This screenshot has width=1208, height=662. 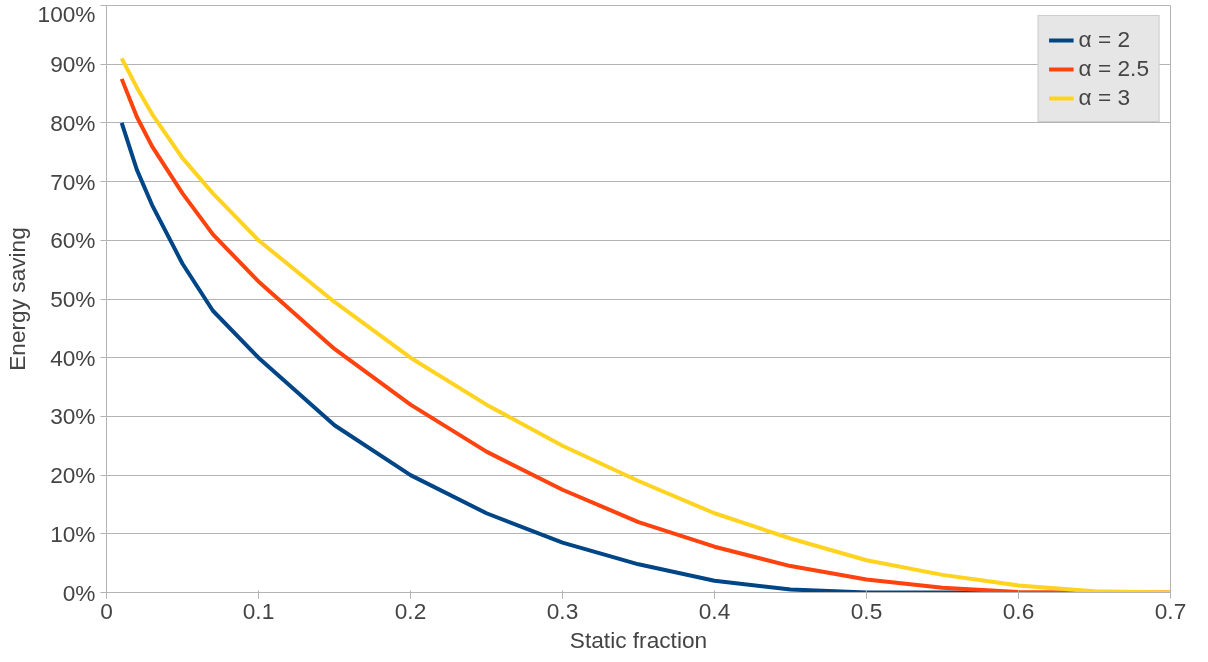 What do you see at coordinates (1104, 97) in the screenshot?
I see `legend-label: α = 3` at bounding box center [1104, 97].